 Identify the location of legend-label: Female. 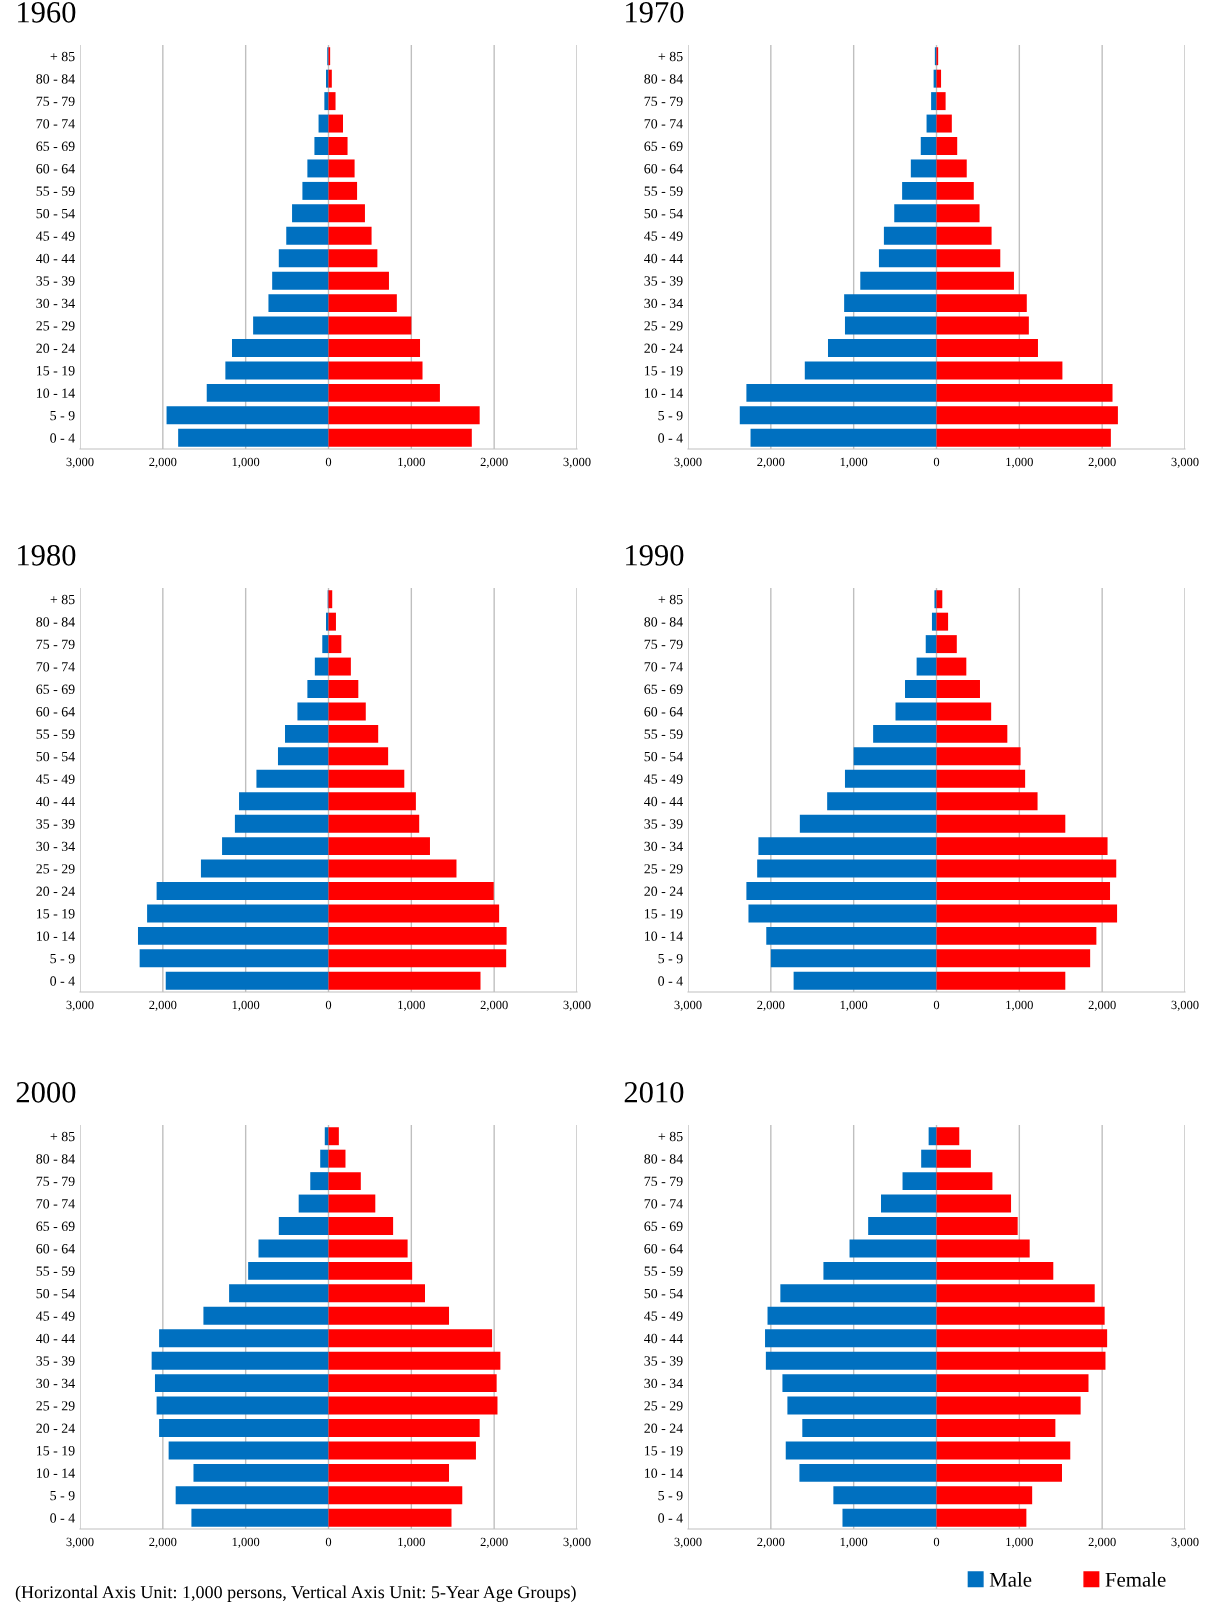
(1135, 1579).